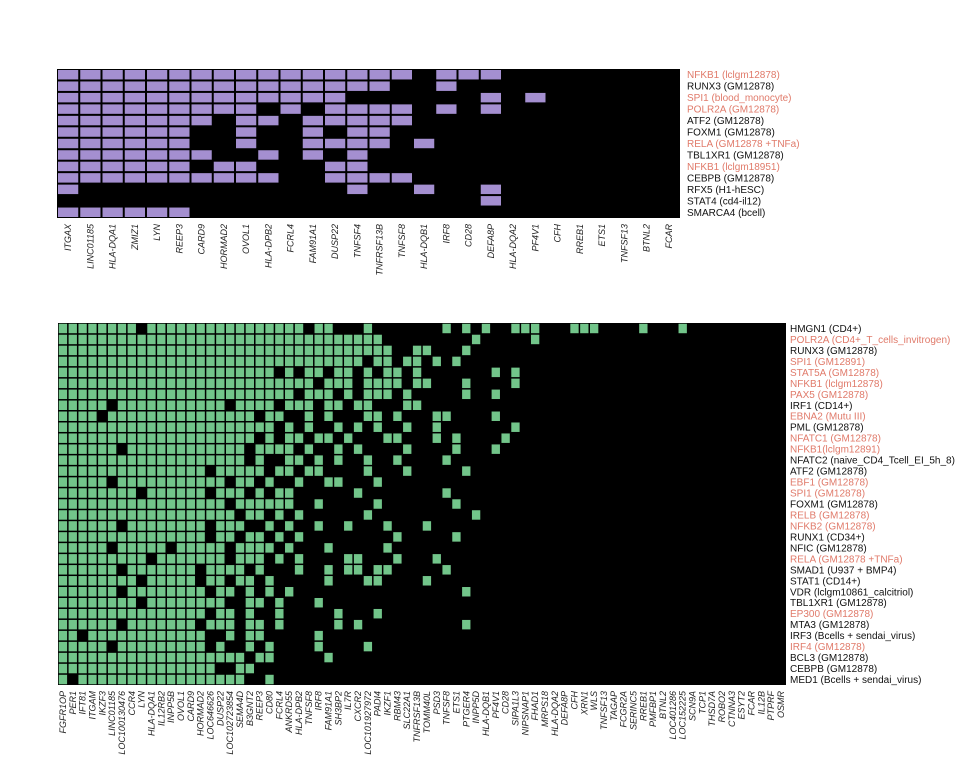 This screenshot has height=766, width=959. Describe the element at coordinates (683, 715) in the screenshot. I see `bottom-column-label: LOC152225` at that location.